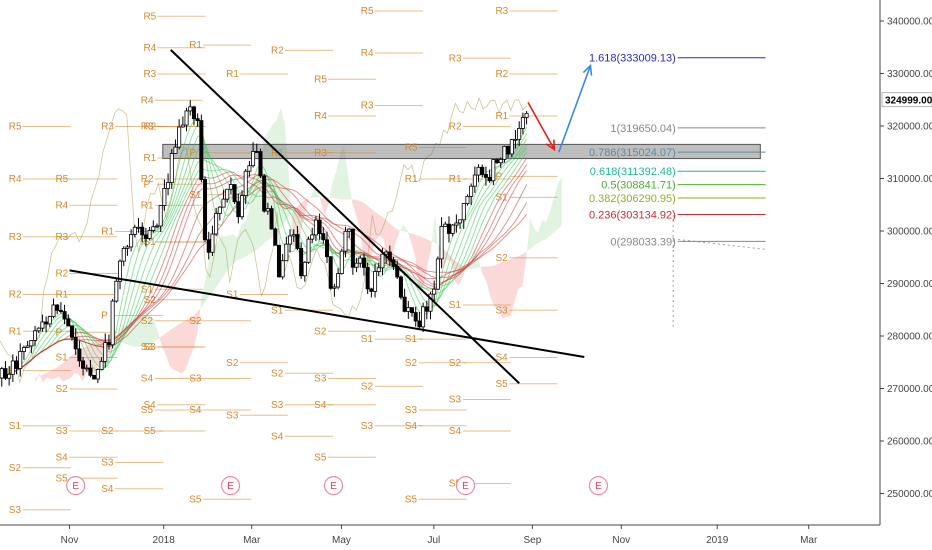 The width and height of the screenshot is (932, 550). I want to click on y-tick-label: 290000.00, so click(909, 284).